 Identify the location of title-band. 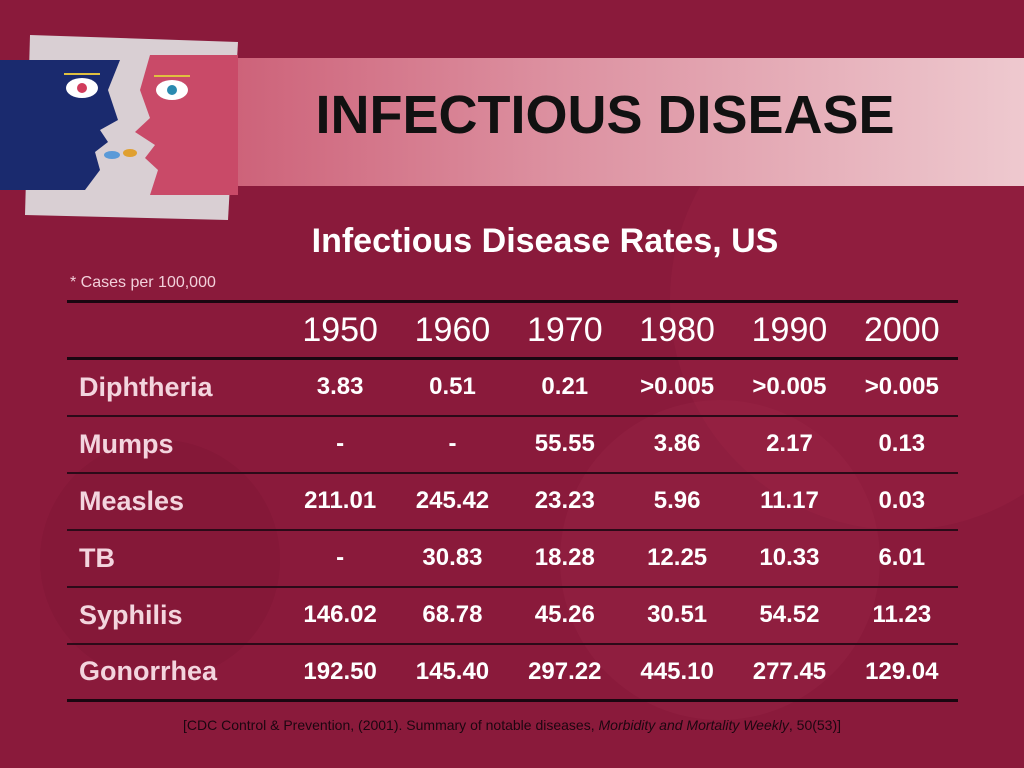
(587, 122).